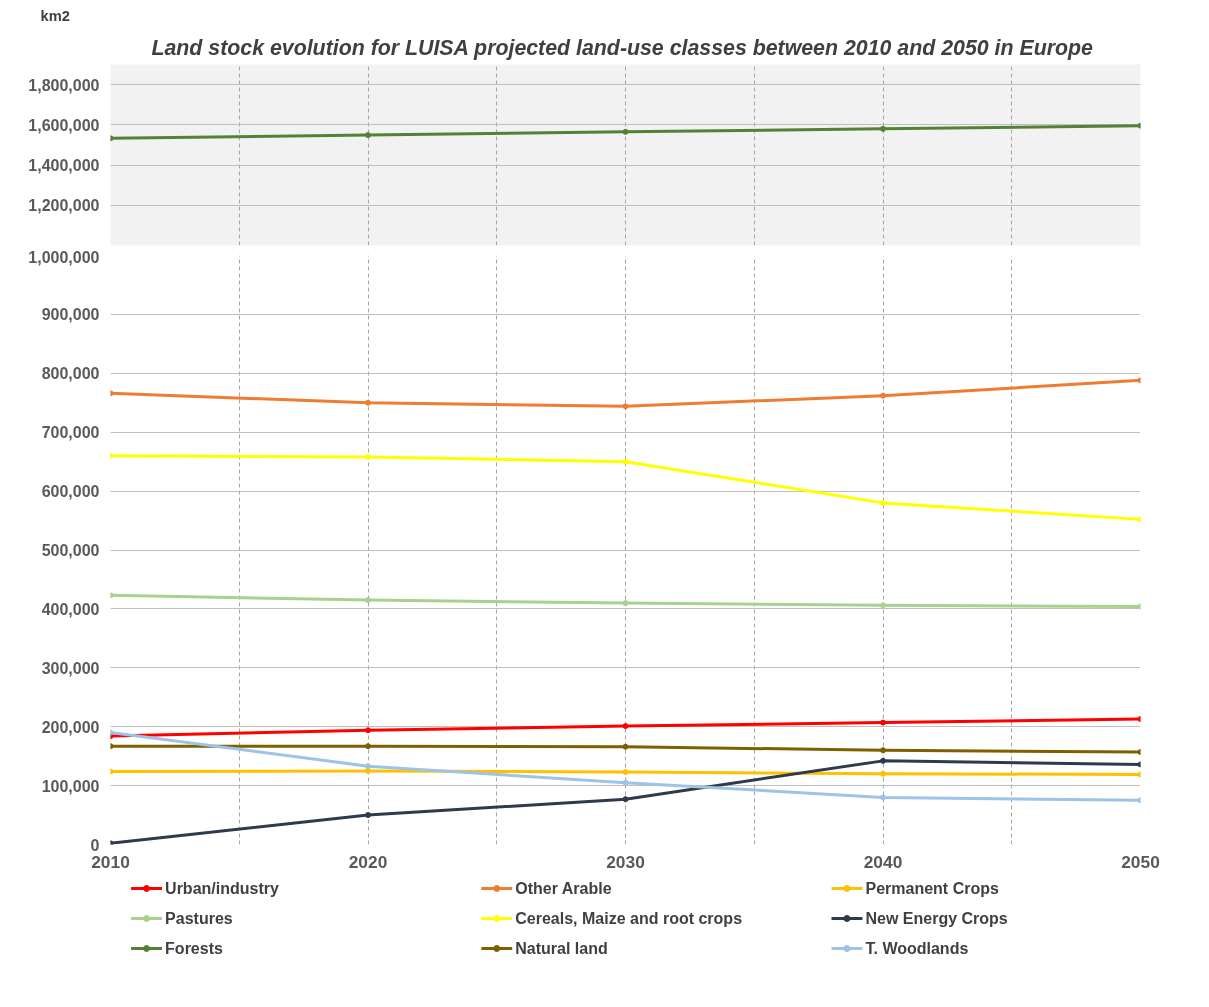 The width and height of the screenshot is (1209, 1007). I want to click on x-tick-label: 2030, so click(625, 861).